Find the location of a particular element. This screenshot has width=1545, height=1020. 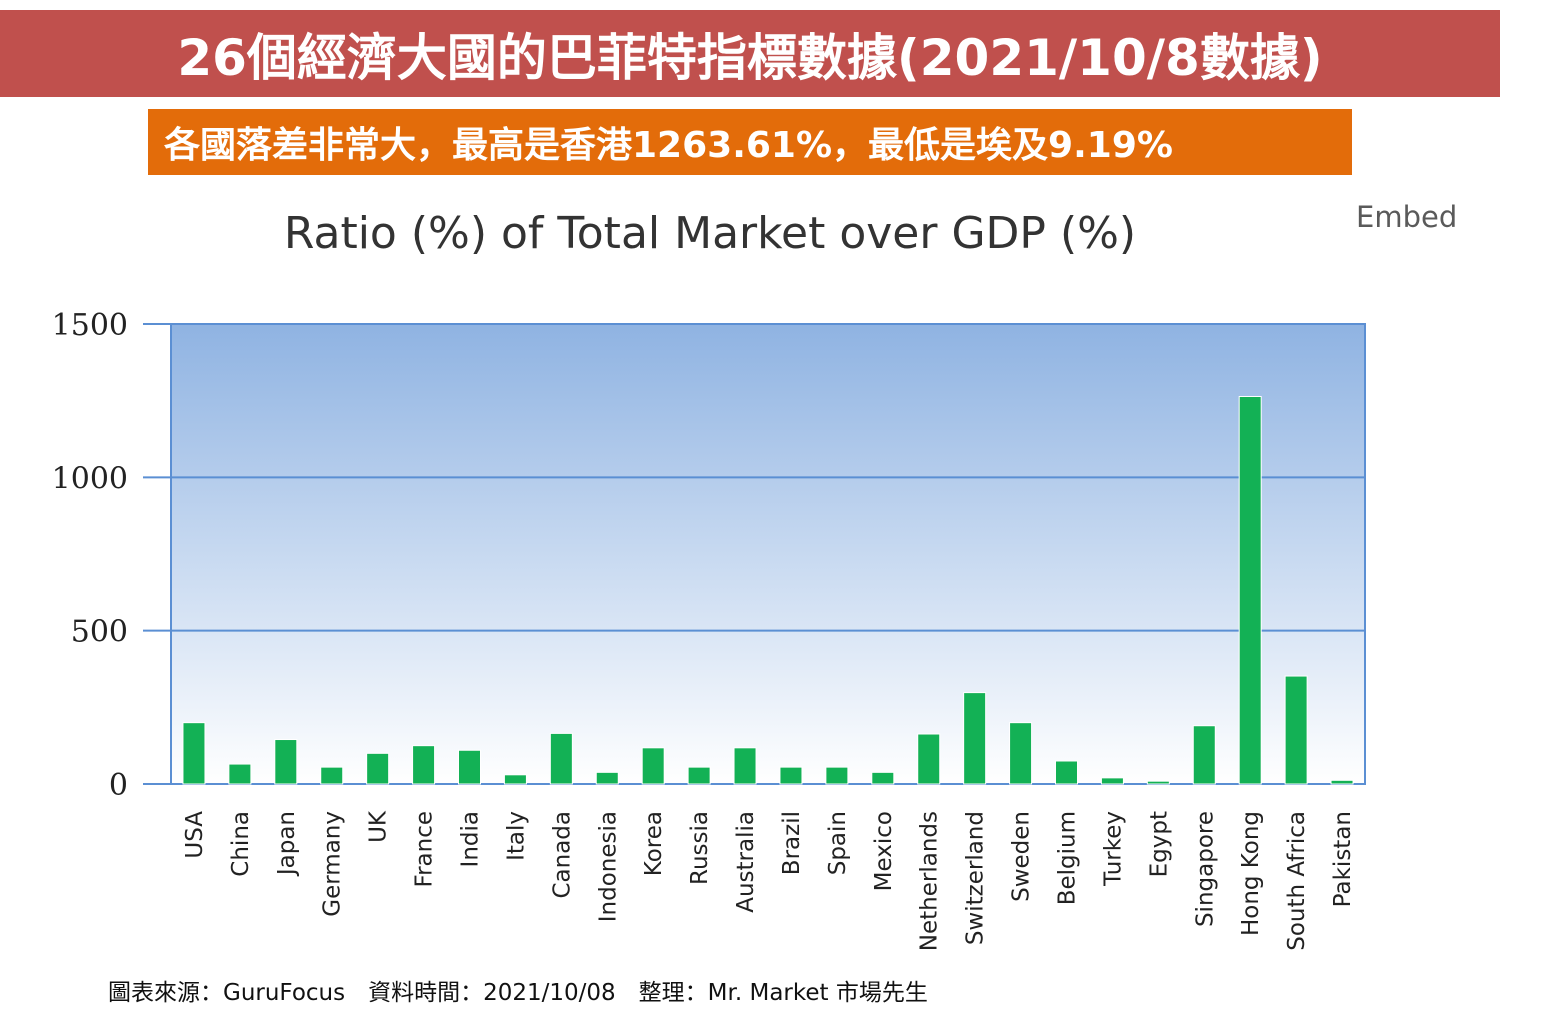

bar-japan is located at coordinates (286, 762).